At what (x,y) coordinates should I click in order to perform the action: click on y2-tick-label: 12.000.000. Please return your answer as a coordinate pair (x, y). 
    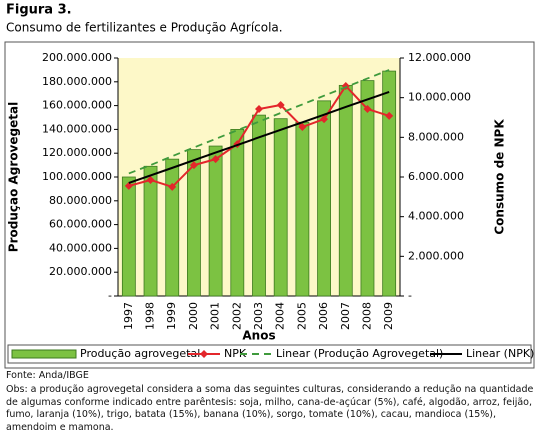
    Looking at the image, I should click on (439, 57).